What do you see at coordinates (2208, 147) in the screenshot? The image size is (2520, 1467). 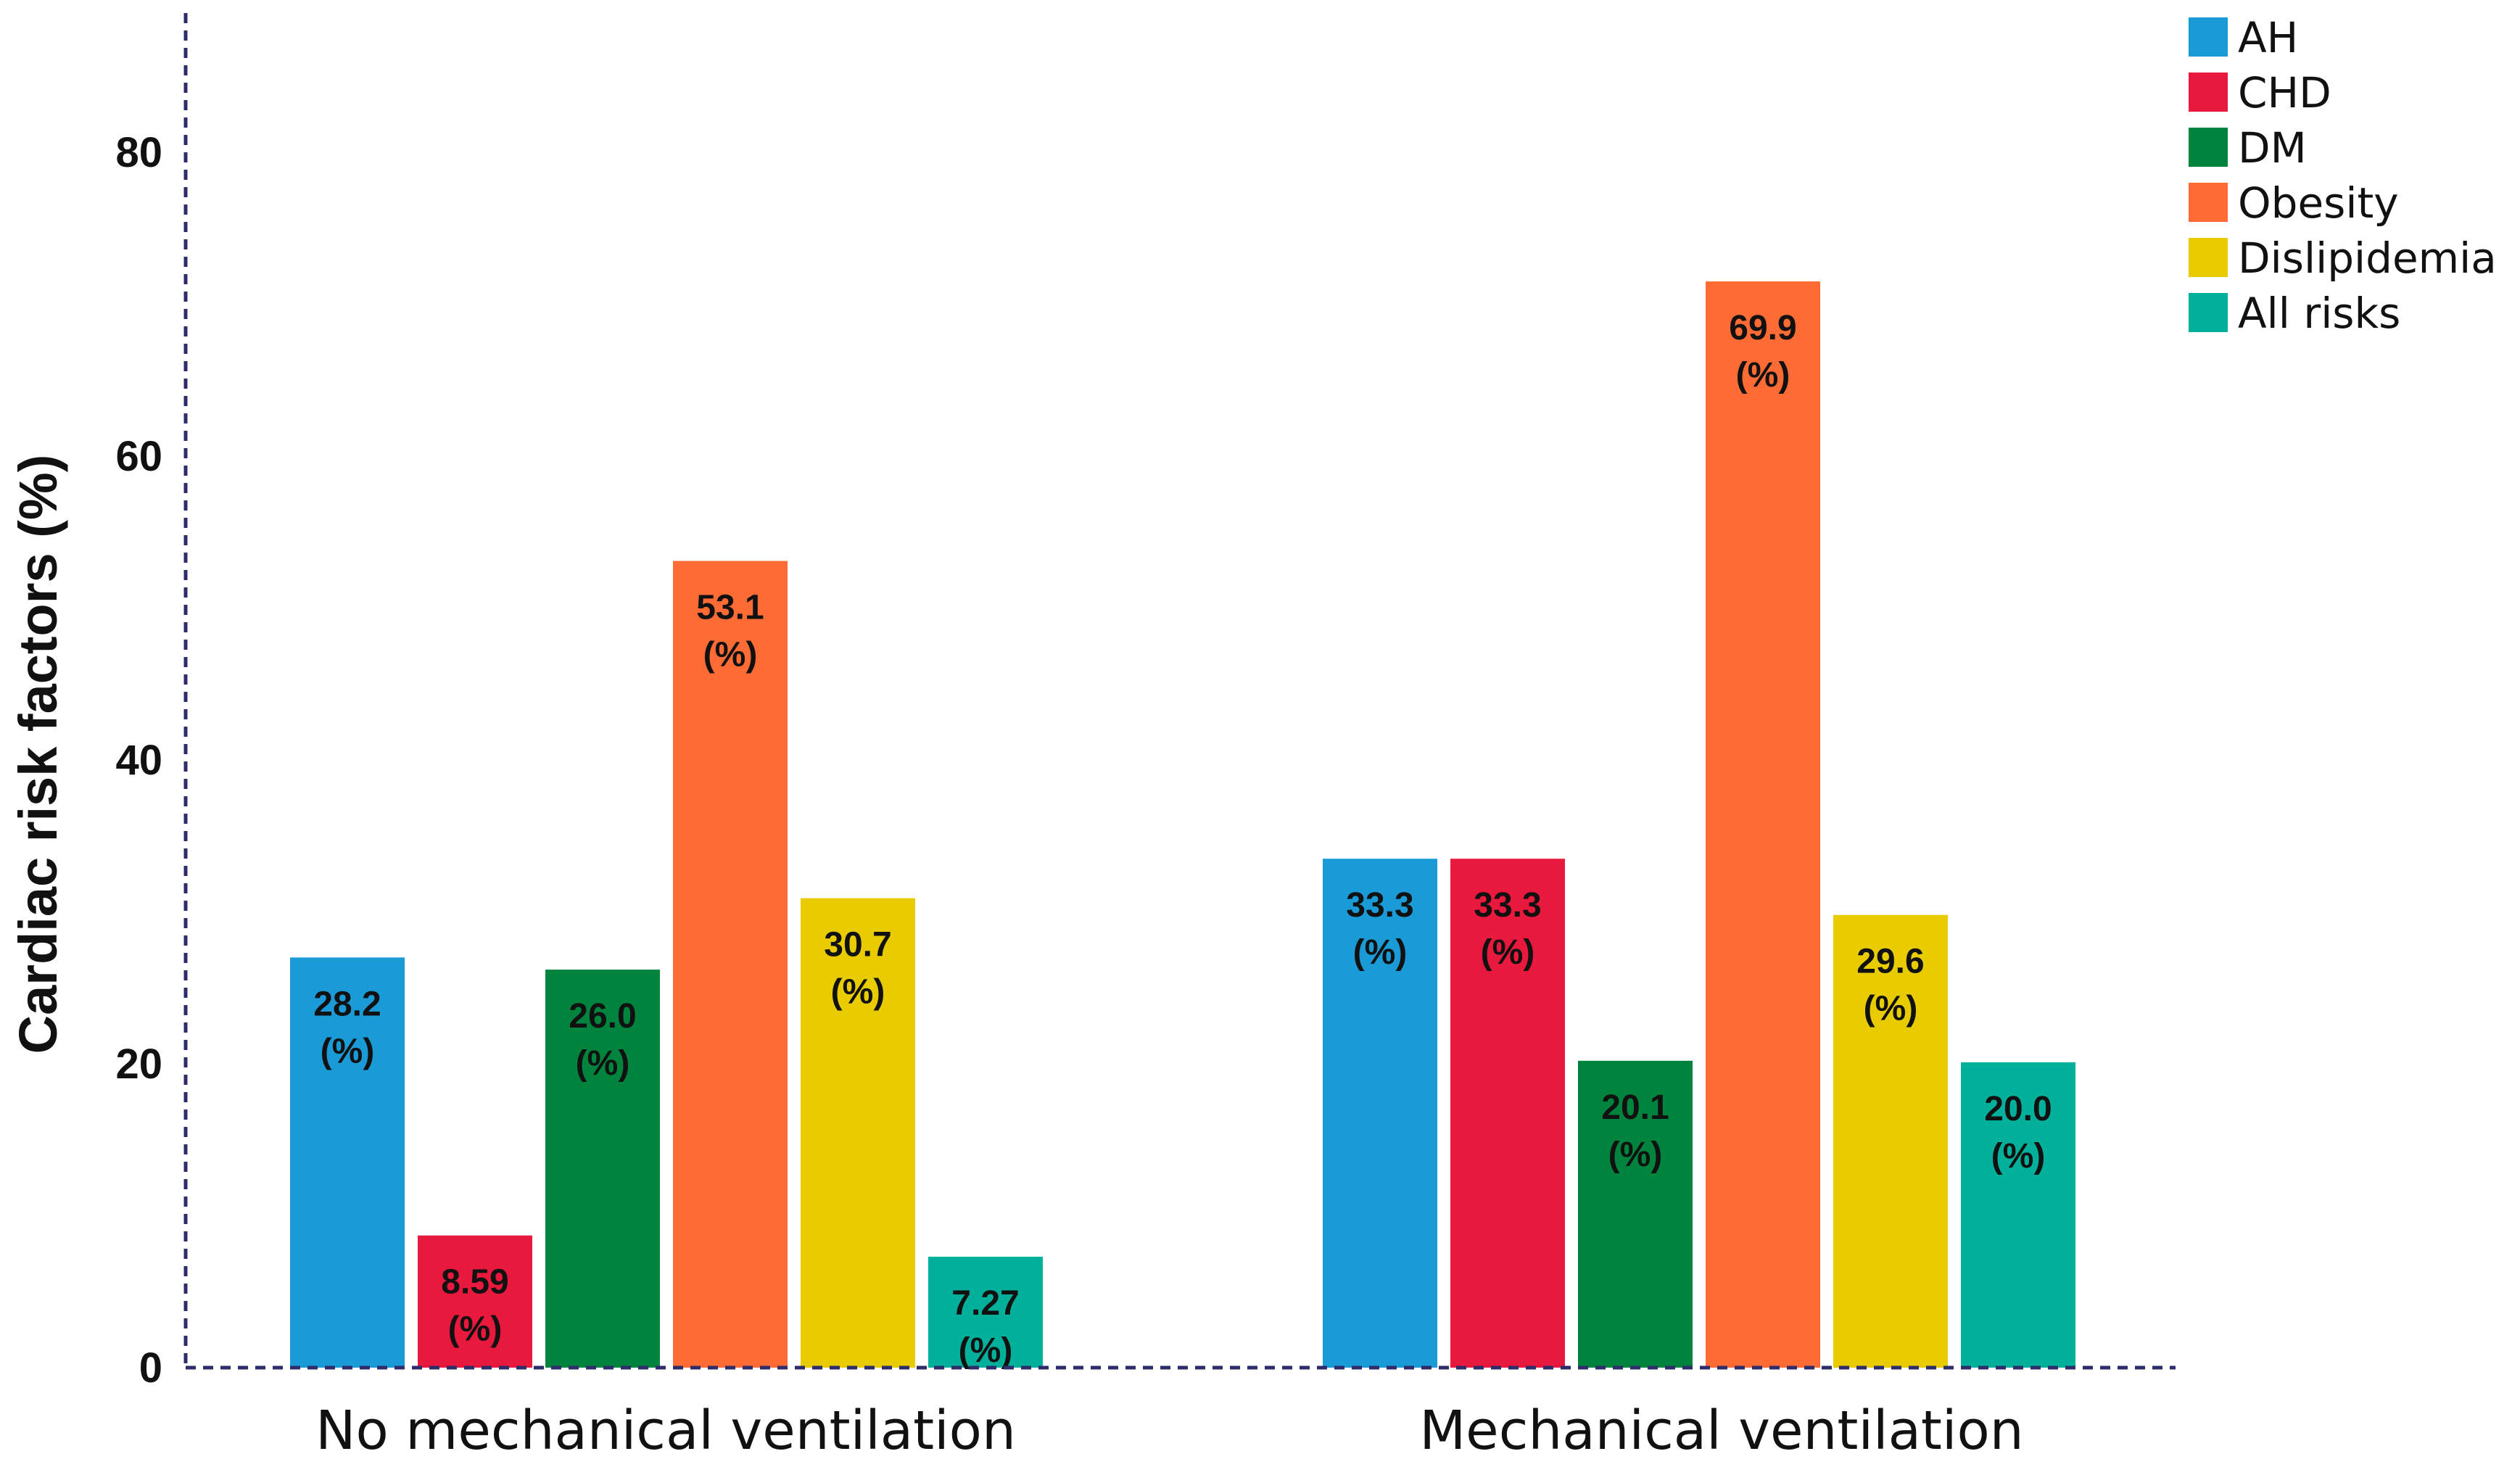 I see `legend-swatch-dm` at bounding box center [2208, 147].